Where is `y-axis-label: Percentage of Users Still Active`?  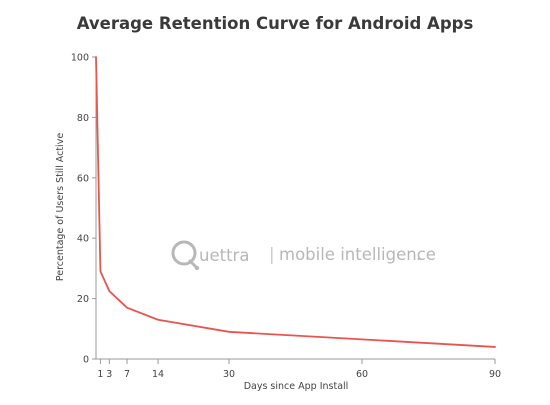
y-axis-label: Percentage of Users Still Active is located at coordinates (60, 207).